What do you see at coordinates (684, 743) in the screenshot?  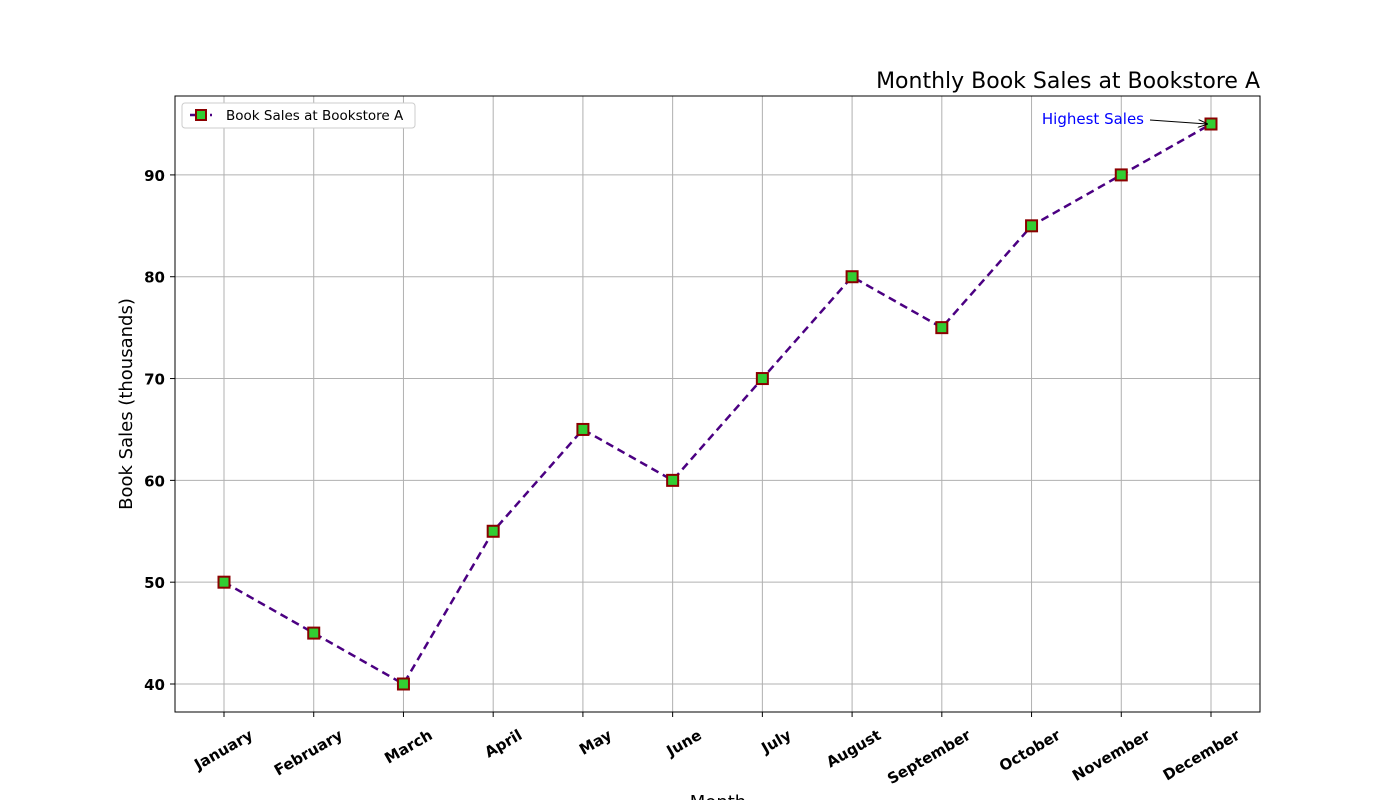 I see `x-tick-label: June` at bounding box center [684, 743].